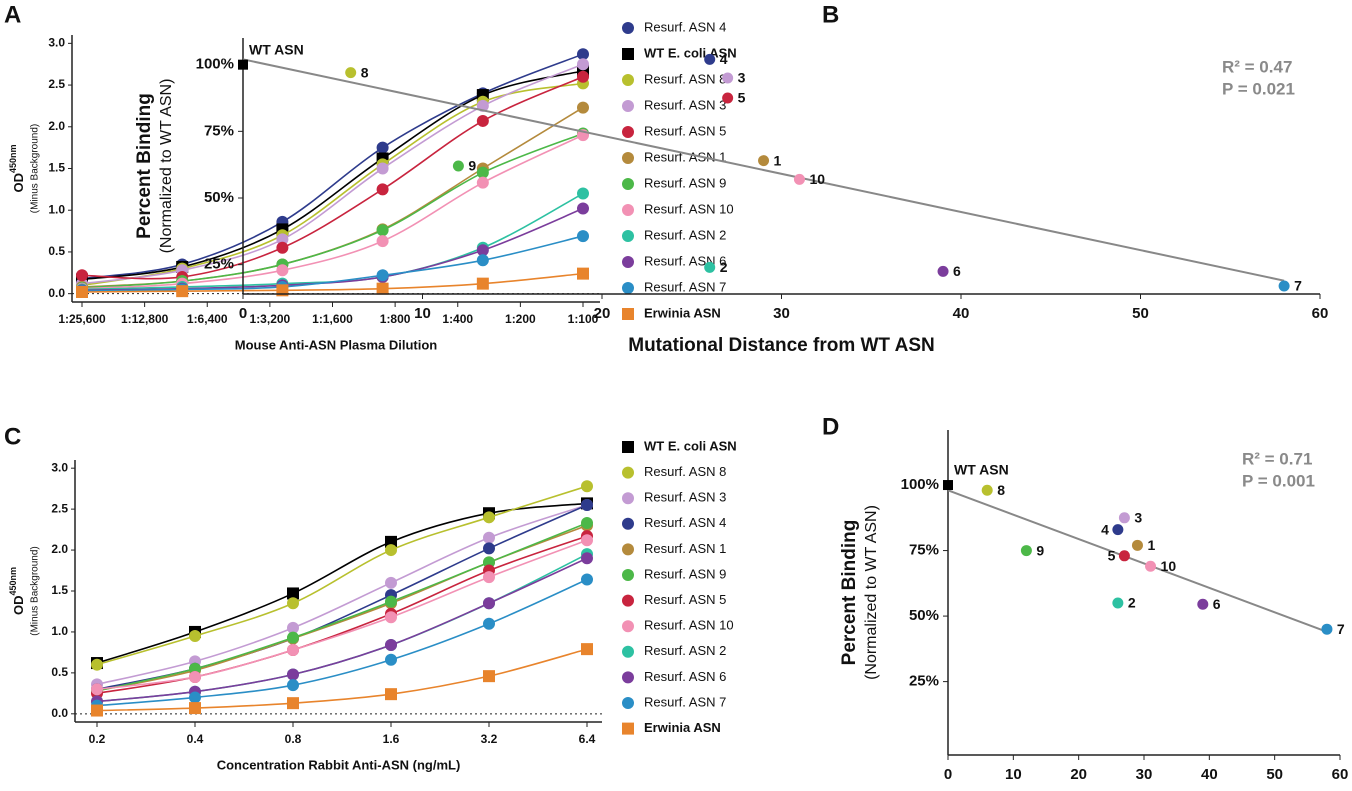 The width and height of the screenshot is (1352, 791). Describe the element at coordinates (195, 739) in the screenshot. I see `x-tick-label: 0.4` at that location.